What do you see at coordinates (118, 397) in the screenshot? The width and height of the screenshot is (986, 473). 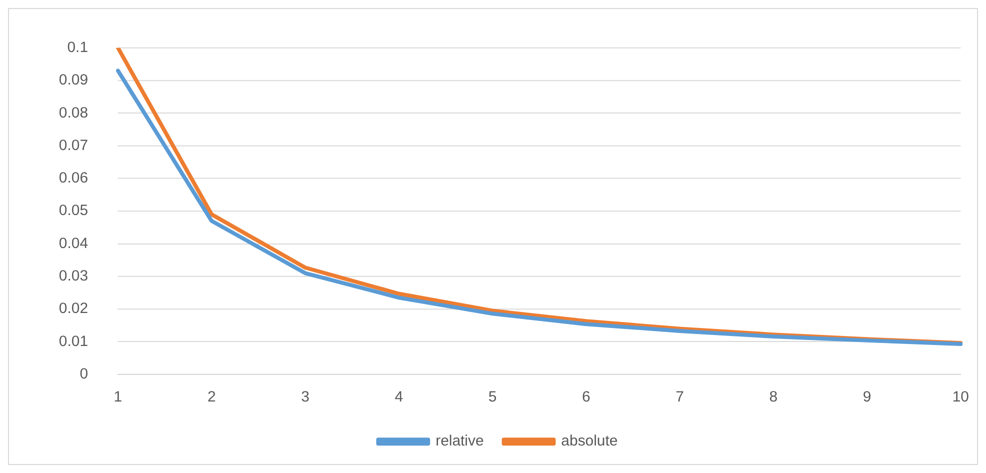 I see `x-tick-label: 1` at bounding box center [118, 397].